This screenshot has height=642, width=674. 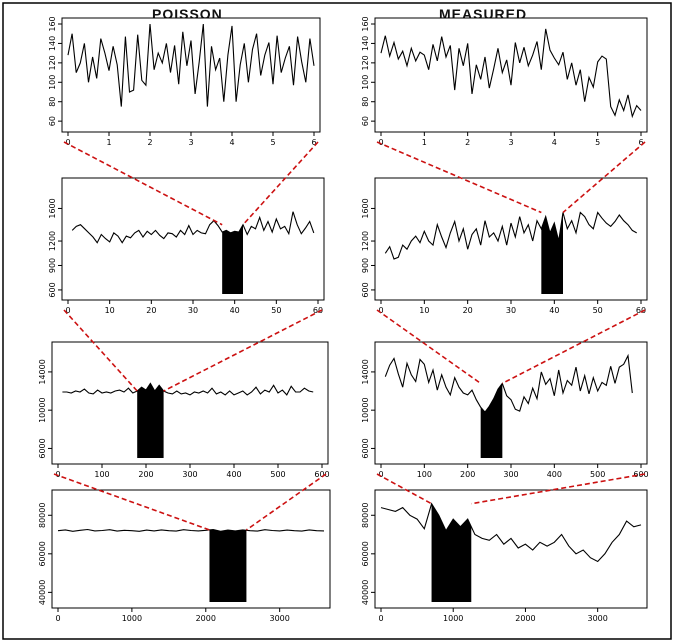 What do you see at coordinates (235, 310) in the screenshot?
I see `x-tick-label: 40` at bounding box center [235, 310].